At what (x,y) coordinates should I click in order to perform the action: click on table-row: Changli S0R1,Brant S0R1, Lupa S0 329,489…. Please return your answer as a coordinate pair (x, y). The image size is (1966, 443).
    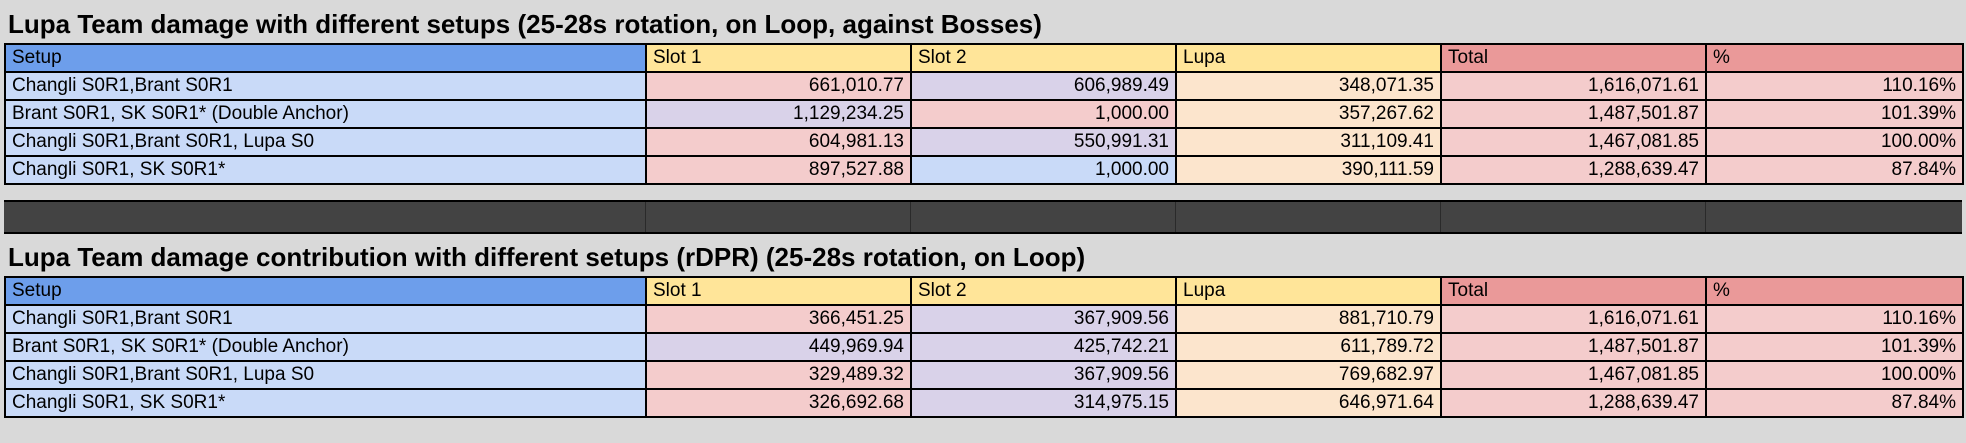
    Looking at the image, I should click on (984, 375).